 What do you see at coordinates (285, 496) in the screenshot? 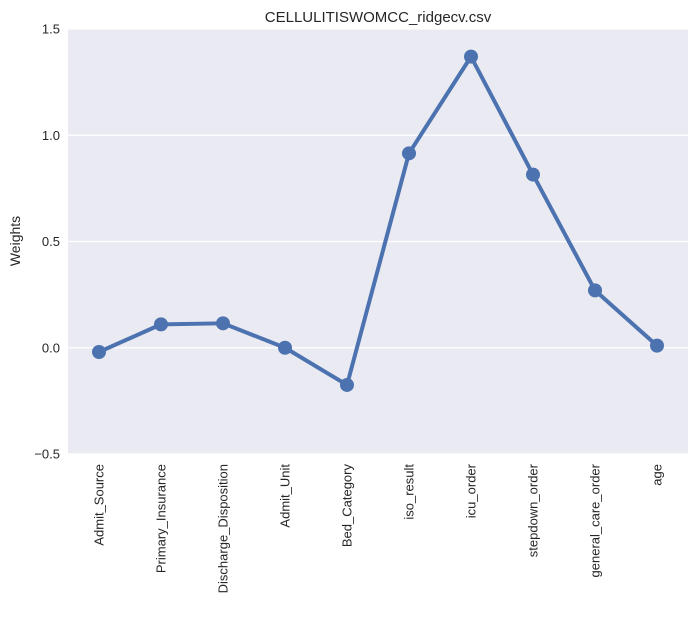
I see `x-tick-label: Admit_Unit` at bounding box center [285, 496].